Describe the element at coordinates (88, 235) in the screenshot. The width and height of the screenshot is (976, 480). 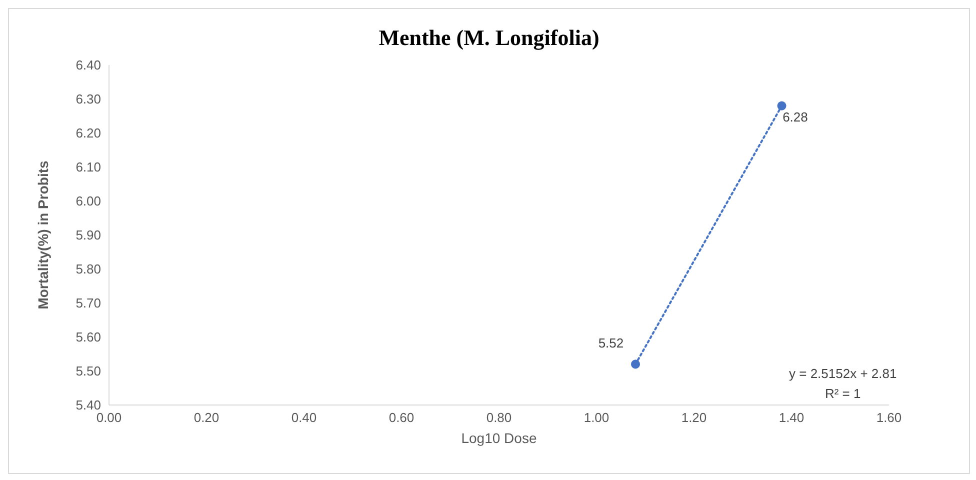
I see `y-tick-label: 5.90` at that location.